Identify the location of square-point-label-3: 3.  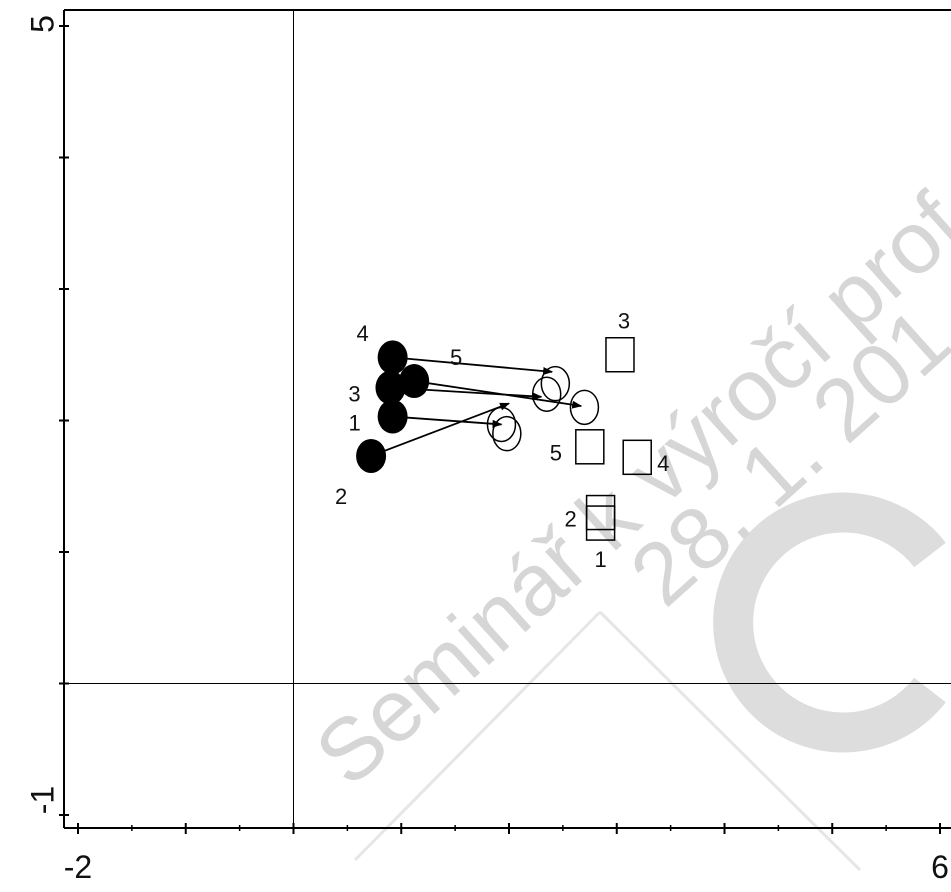
(624, 321).